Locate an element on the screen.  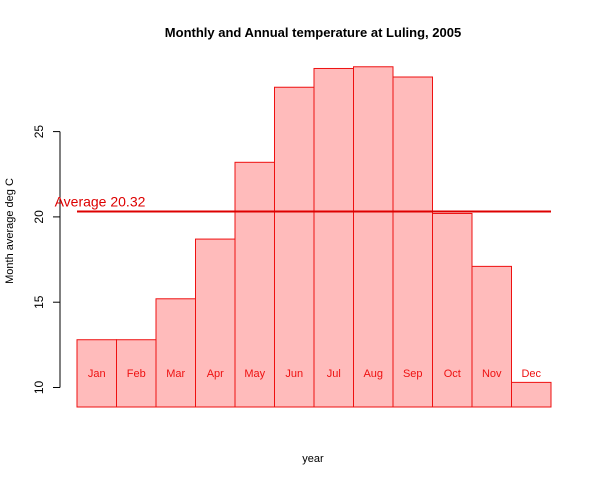
bar-oct is located at coordinates (452, 310).